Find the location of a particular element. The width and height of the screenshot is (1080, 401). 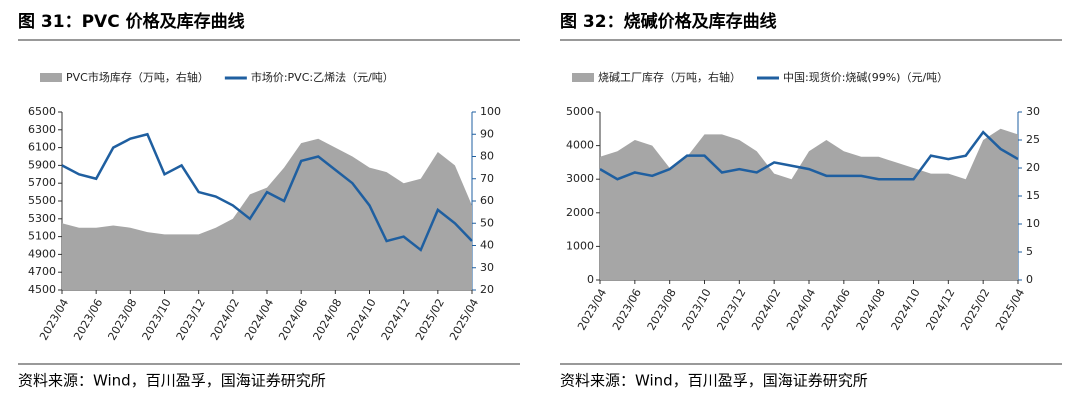

y-tick-label: 4500 is located at coordinates (42, 289).